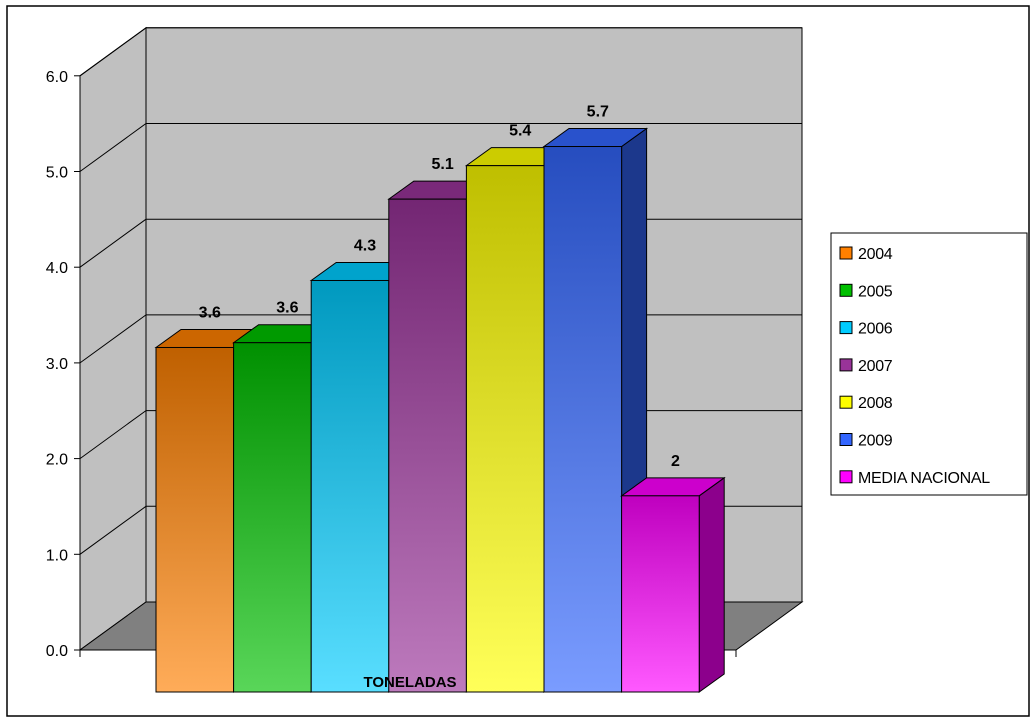 This screenshot has height=726, width=1034. Describe the element at coordinates (924, 478) in the screenshot. I see `legend-label: MEDIA NACIONAL` at that location.